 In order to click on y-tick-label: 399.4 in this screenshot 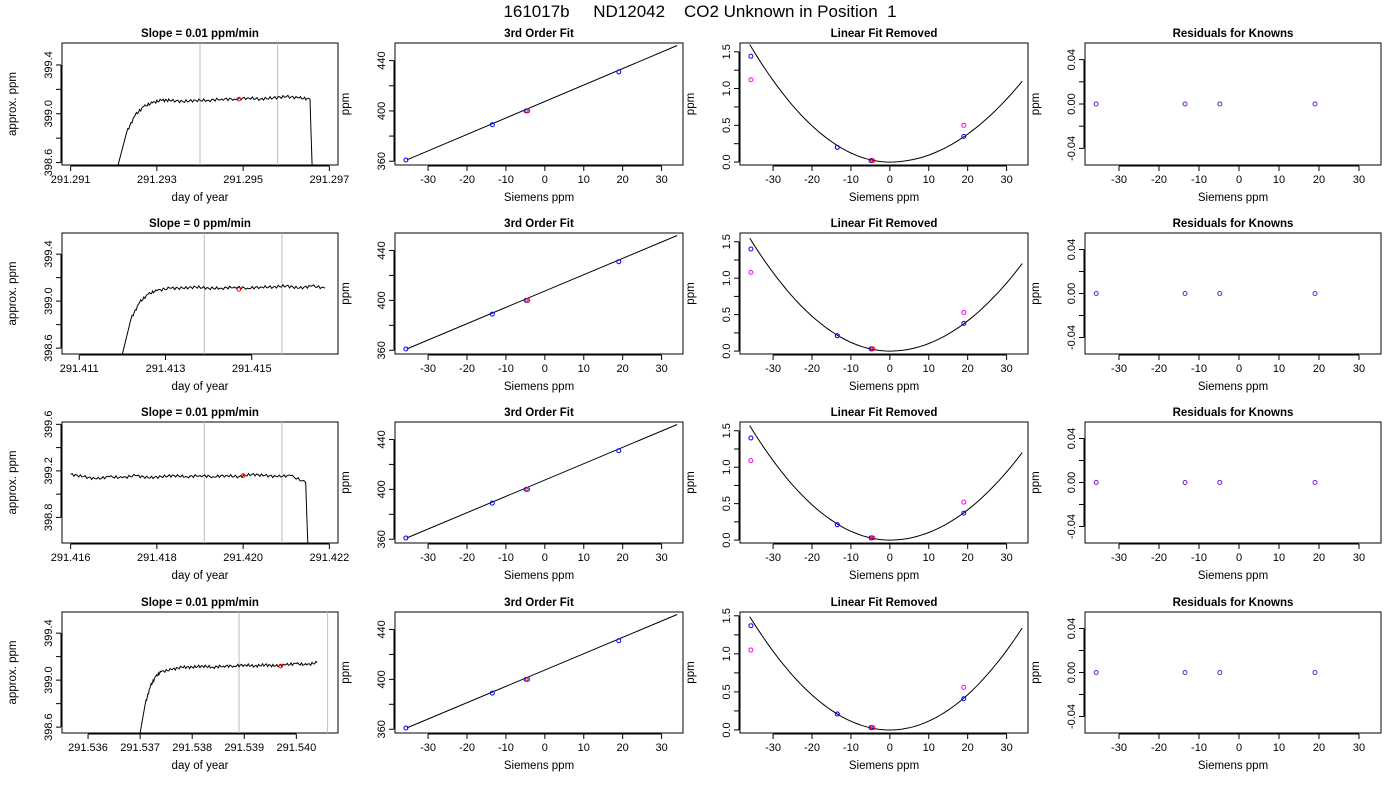, I will do `click(49, 65)`.